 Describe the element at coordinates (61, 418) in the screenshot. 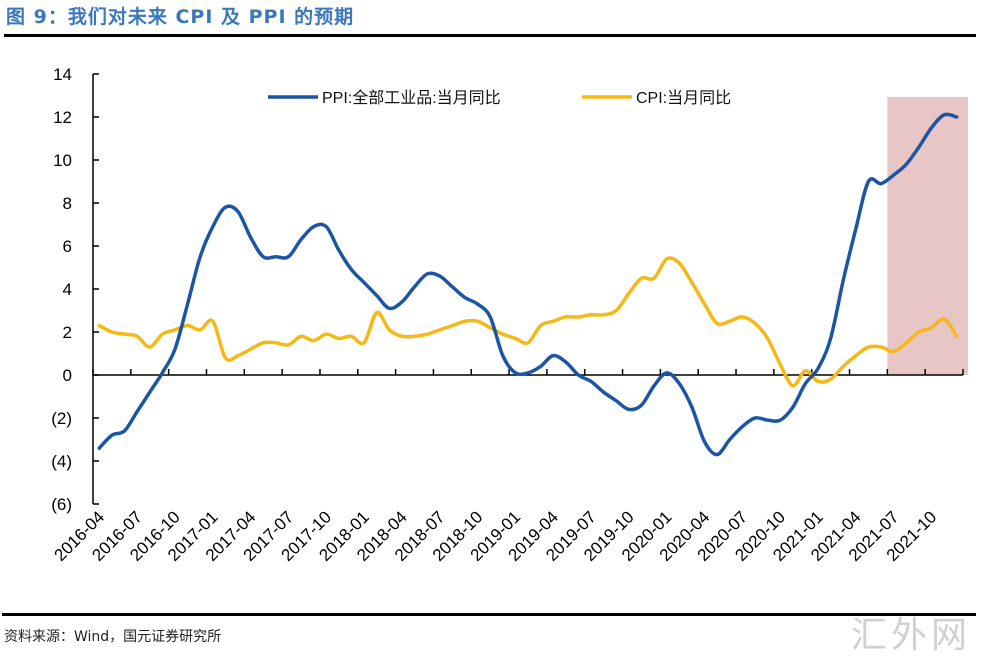

I see `y-tick-label: (2)` at that location.